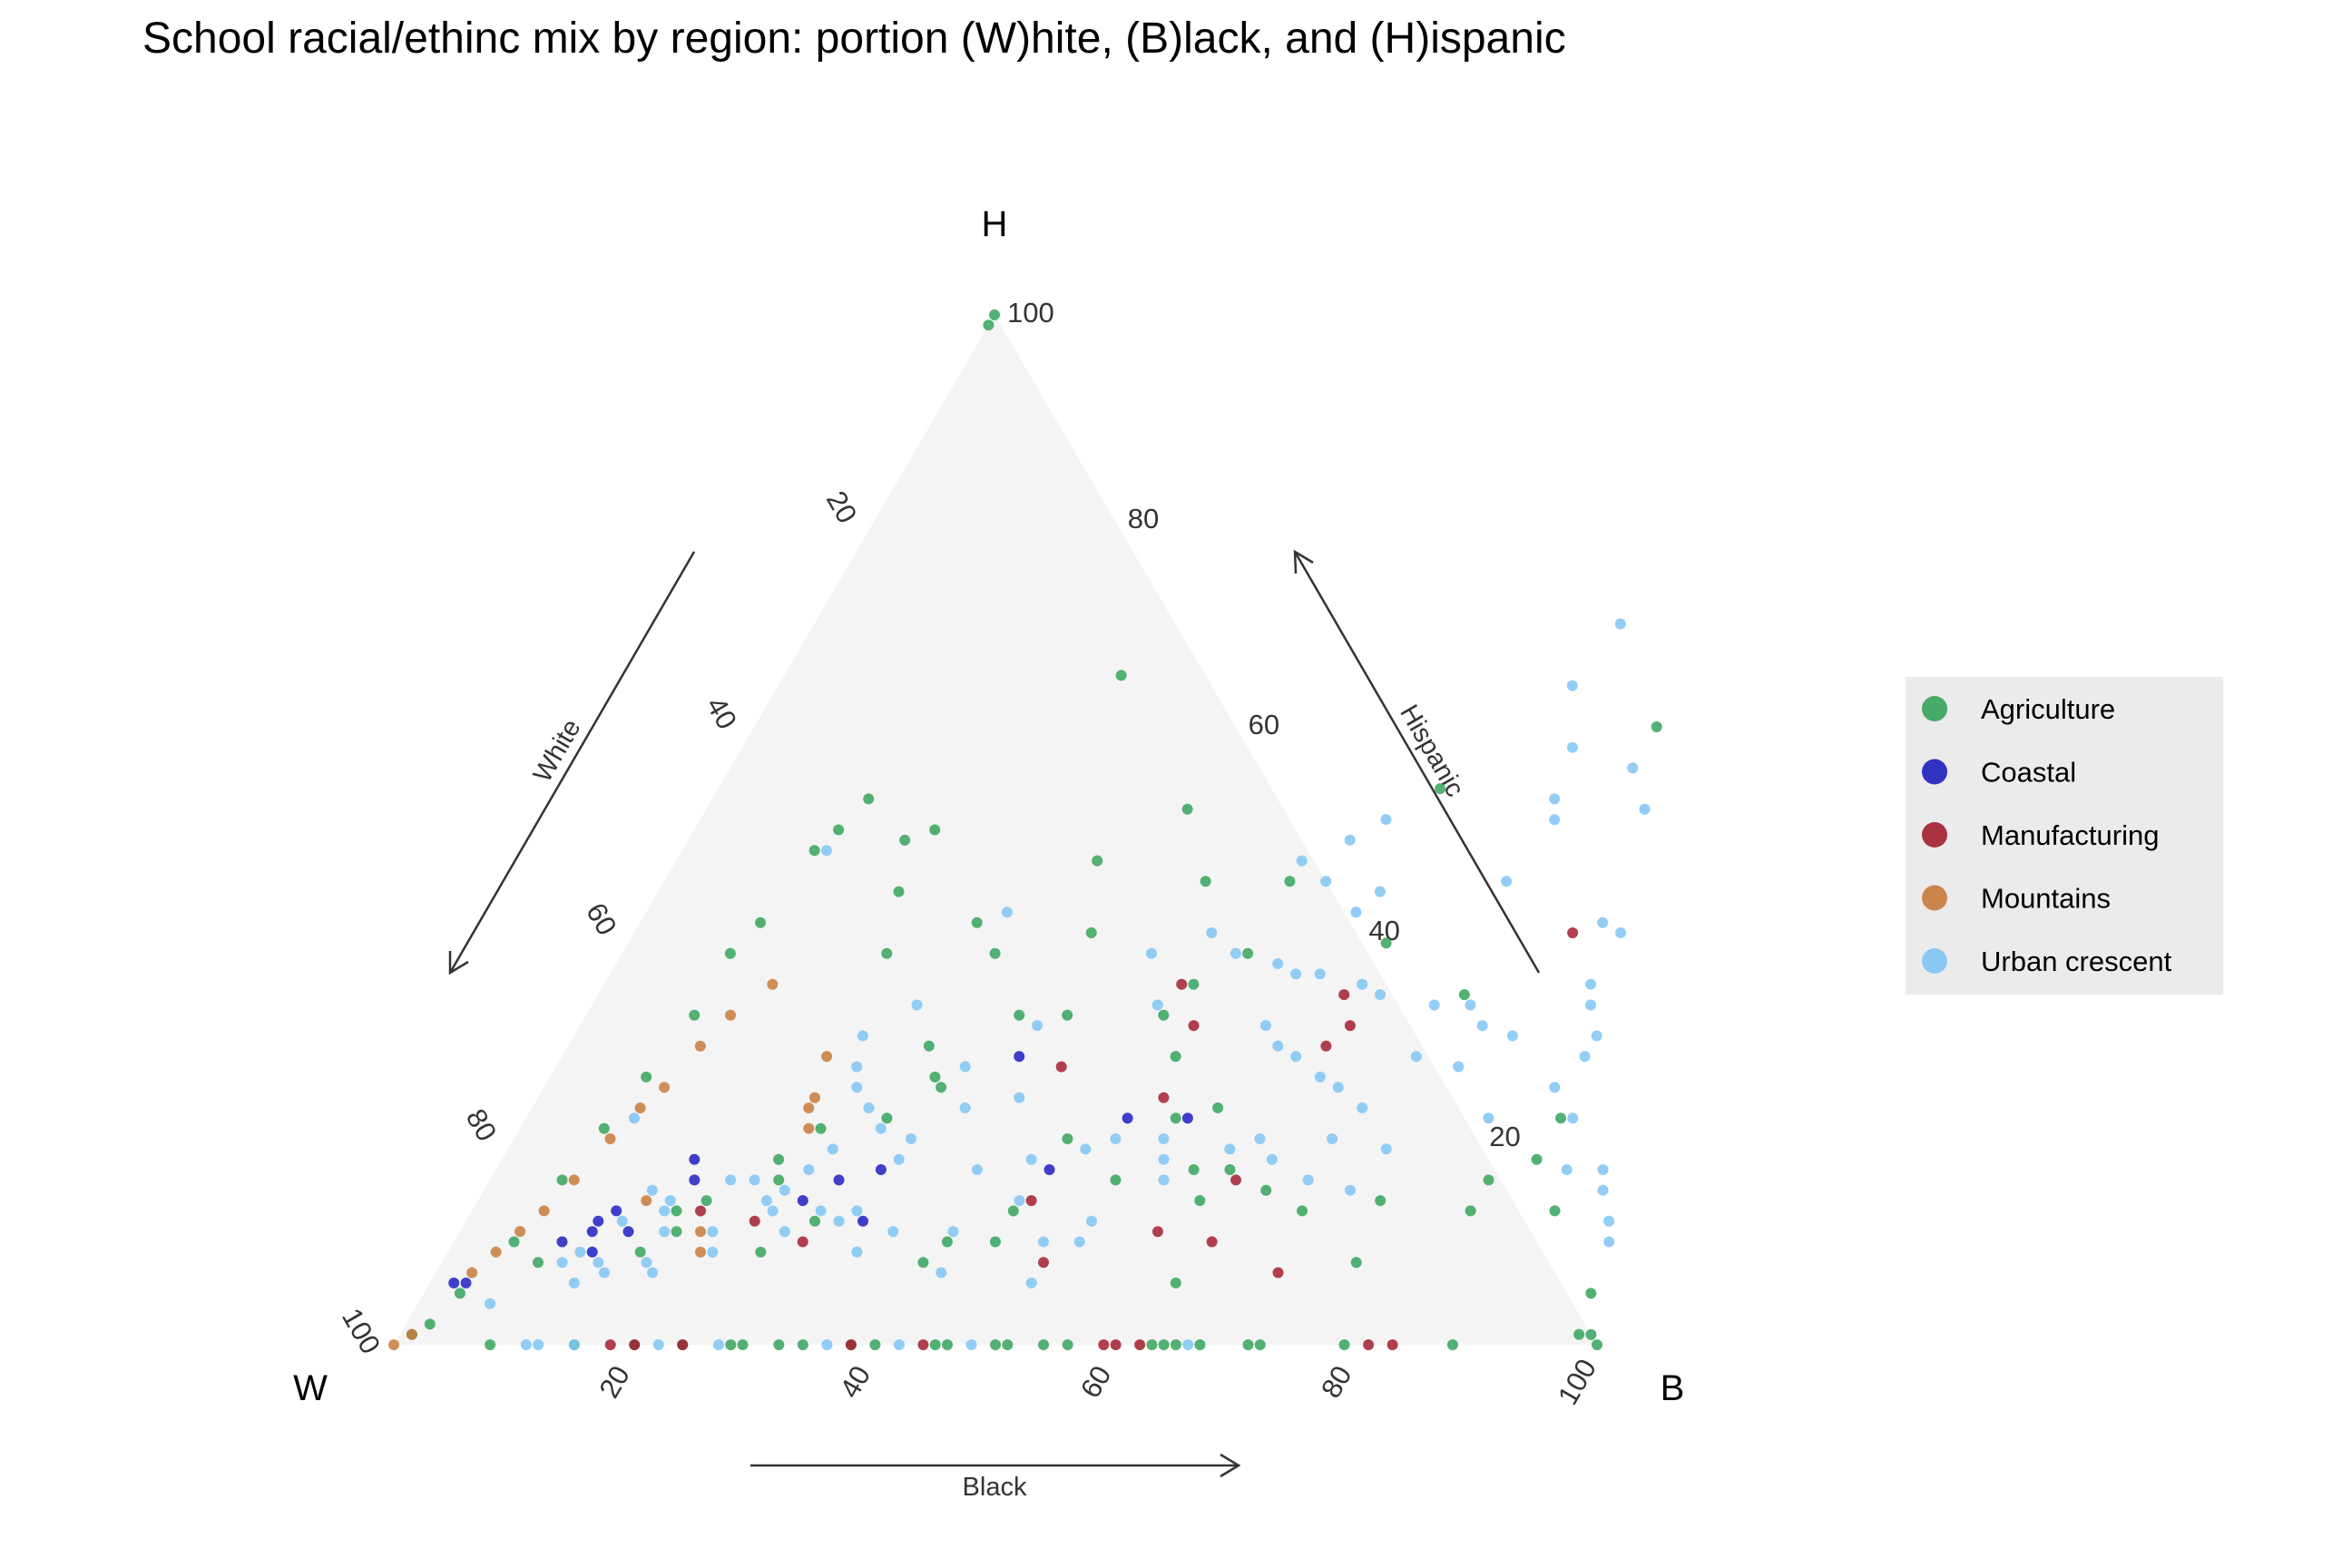 The image size is (2352, 1568). What do you see at coordinates (995, 224) in the screenshot?
I see `vertex-label-hispanic: H` at bounding box center [995, 224].